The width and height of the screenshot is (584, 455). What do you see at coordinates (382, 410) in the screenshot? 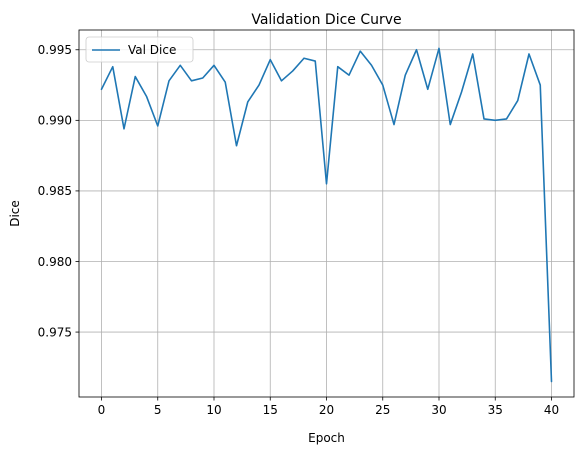
I see `x-tick-label: 25` at bounding box center [382, 410].